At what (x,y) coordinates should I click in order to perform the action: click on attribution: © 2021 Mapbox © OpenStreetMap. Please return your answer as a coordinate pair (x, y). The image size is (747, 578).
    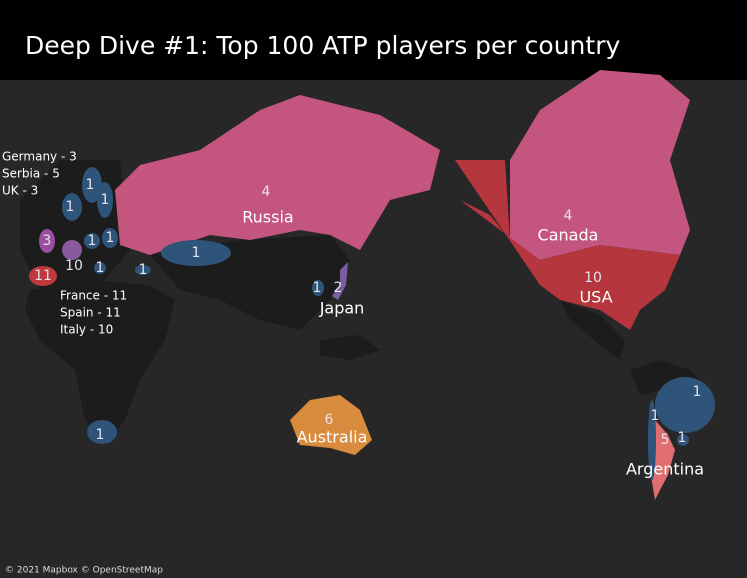
    Looking at the image, I should click on (84, 571).